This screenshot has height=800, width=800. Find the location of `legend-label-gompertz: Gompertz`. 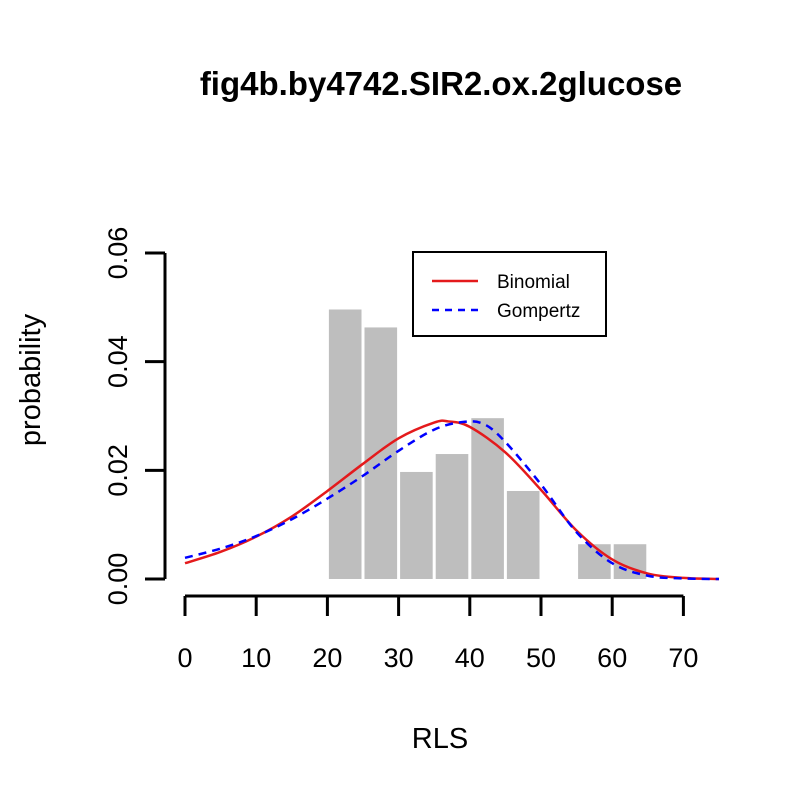

legend-label-gompertz: Gompertz is located at coordinates (538, 311).